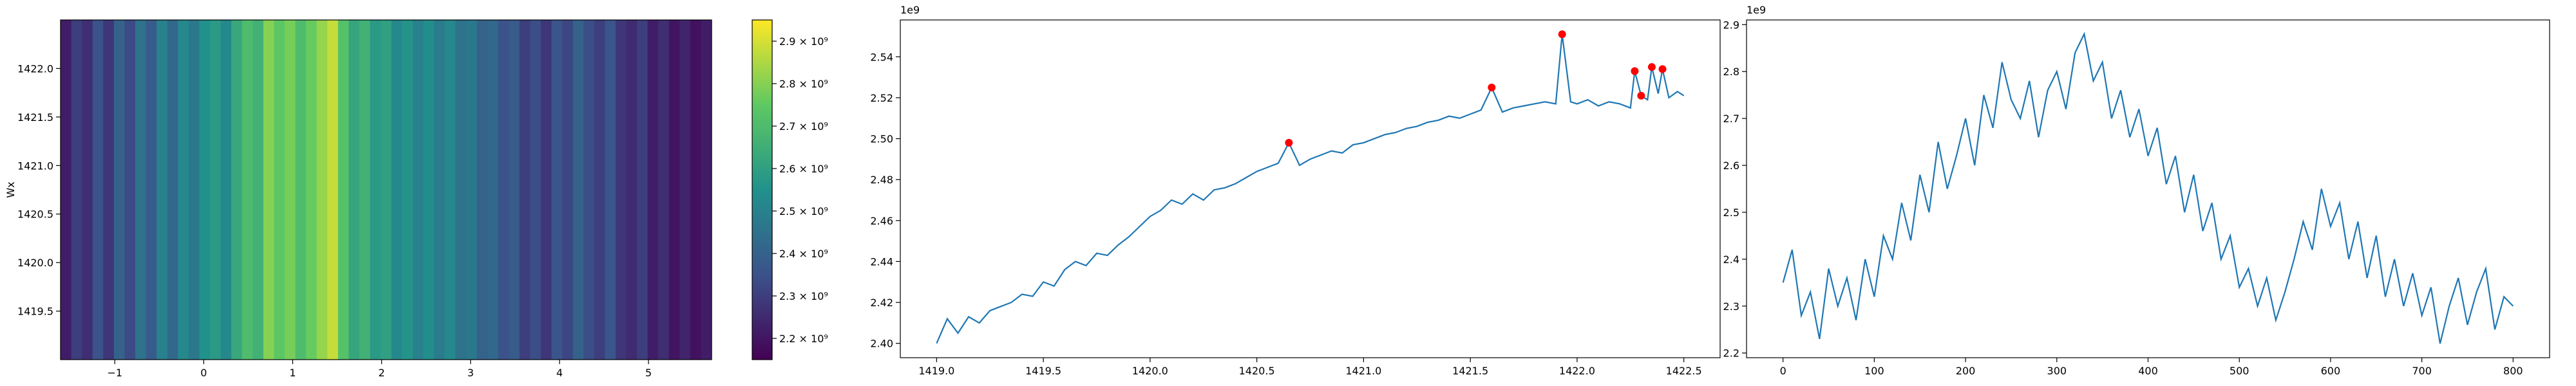 This screenshot has height=386, width=2576. What do you see at coordinates (1731, 306) in the screenshot?
I see `y-tick-label: 2.3` at bounding box center [1731, 306].